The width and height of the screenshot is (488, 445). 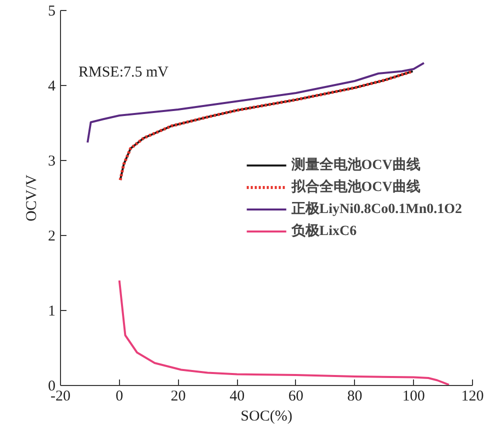 What do you see at coordinates (355, 187) in the screenshot?
I see `legend-label: 拟合全电池OCV曲线` at bounding box center [355, 187].